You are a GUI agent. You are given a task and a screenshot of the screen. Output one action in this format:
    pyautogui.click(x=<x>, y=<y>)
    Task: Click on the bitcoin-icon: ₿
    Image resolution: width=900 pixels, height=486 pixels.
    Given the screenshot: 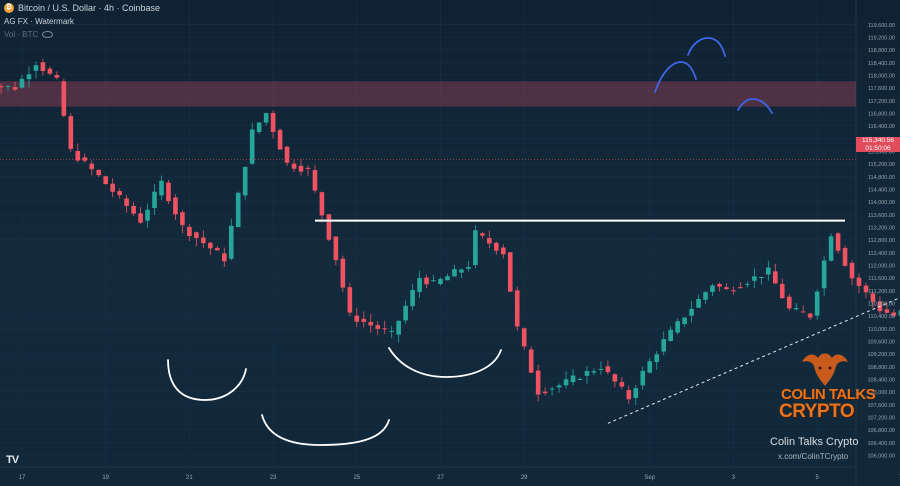 What is the action you would take?
    pyautogui.click(x=9, y=8)
    